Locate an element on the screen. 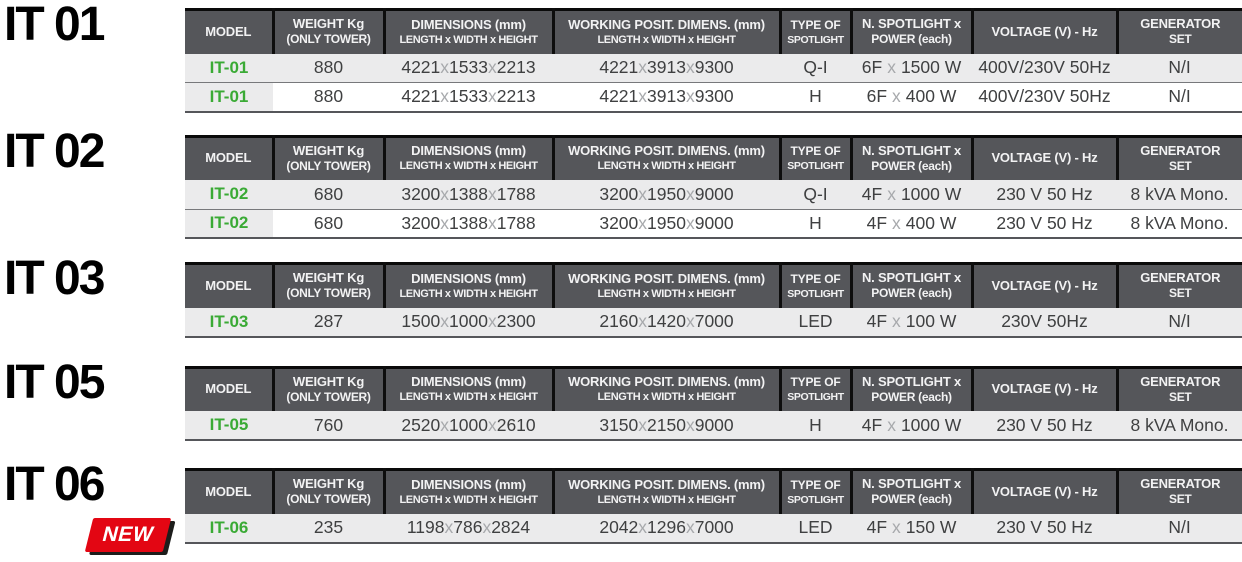 The width and height of the screenshot is (1242, 562). working-dimensions-cell: 2160x1420x7000 is located at coordinates (666, 322).